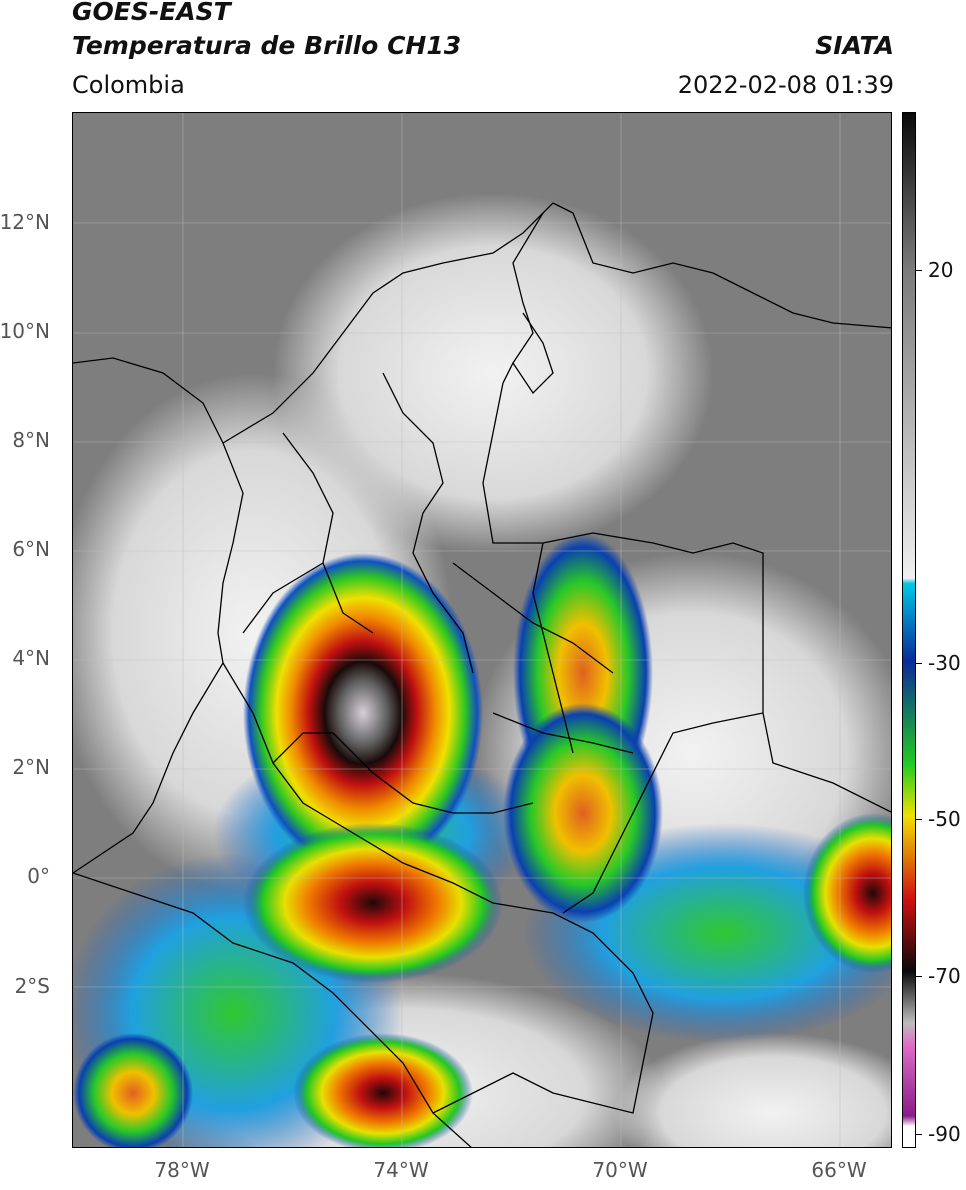 This screenshot has width=966, height=1190. What do you see at coordinates (944, 663) in the screenshot?
I see `colorbar-label: -30` at bounding box center [944, 663].